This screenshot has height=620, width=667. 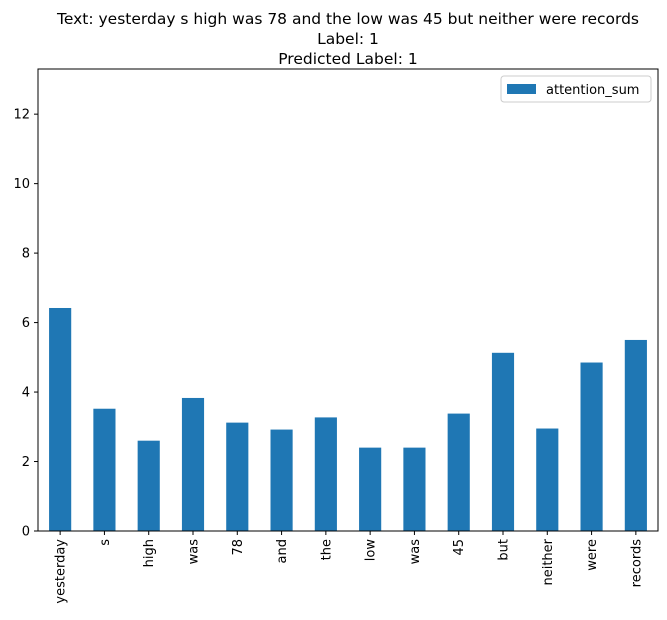 I want to click on y-axis: 0 2 4 6 8 10 12, so click(x=25, y=324).